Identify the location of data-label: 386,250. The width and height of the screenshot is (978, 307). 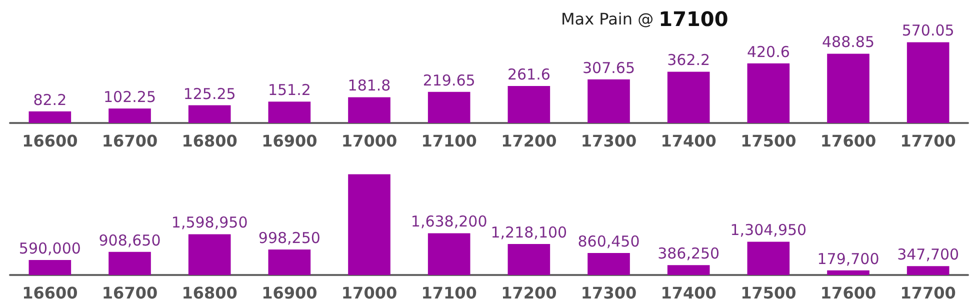
(689, 253).